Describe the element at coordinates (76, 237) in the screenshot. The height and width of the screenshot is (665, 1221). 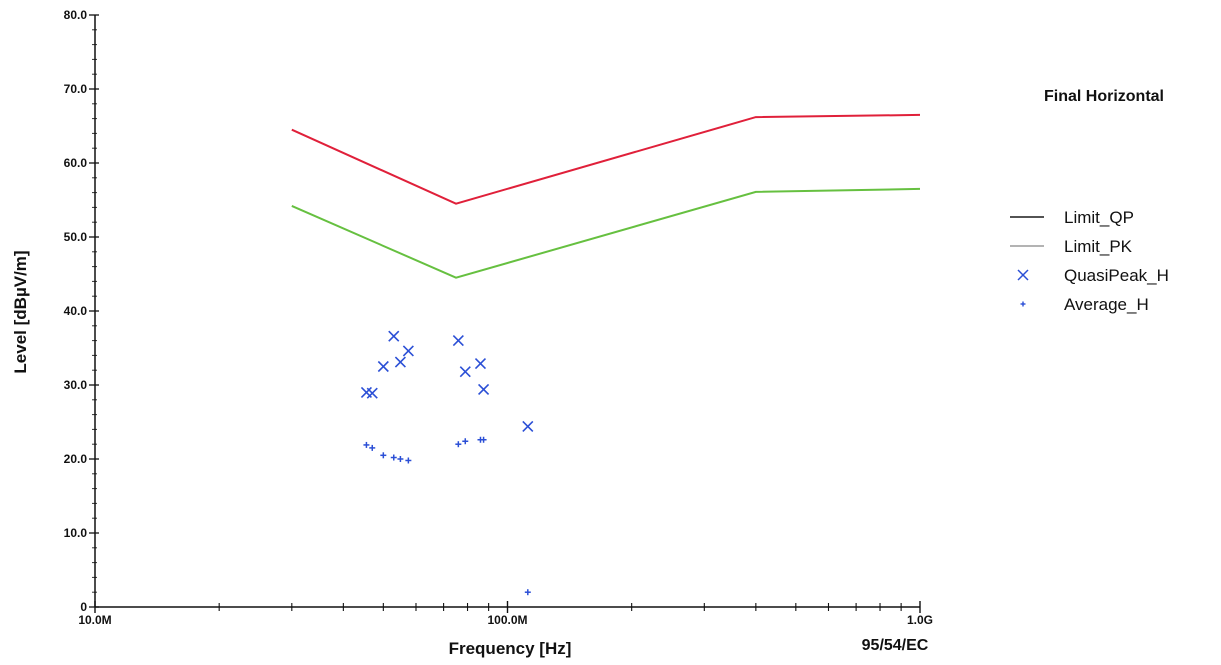
I see `y-tick-label: 50.0` at that location.